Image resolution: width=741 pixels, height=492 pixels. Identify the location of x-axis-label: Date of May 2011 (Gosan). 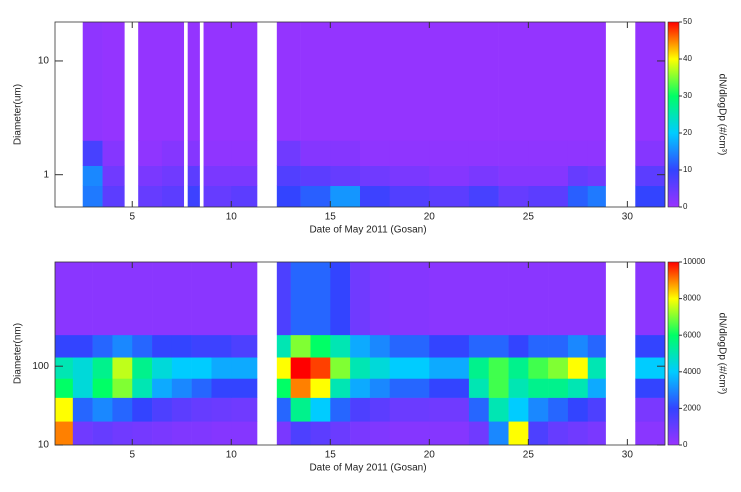
(367, 468).